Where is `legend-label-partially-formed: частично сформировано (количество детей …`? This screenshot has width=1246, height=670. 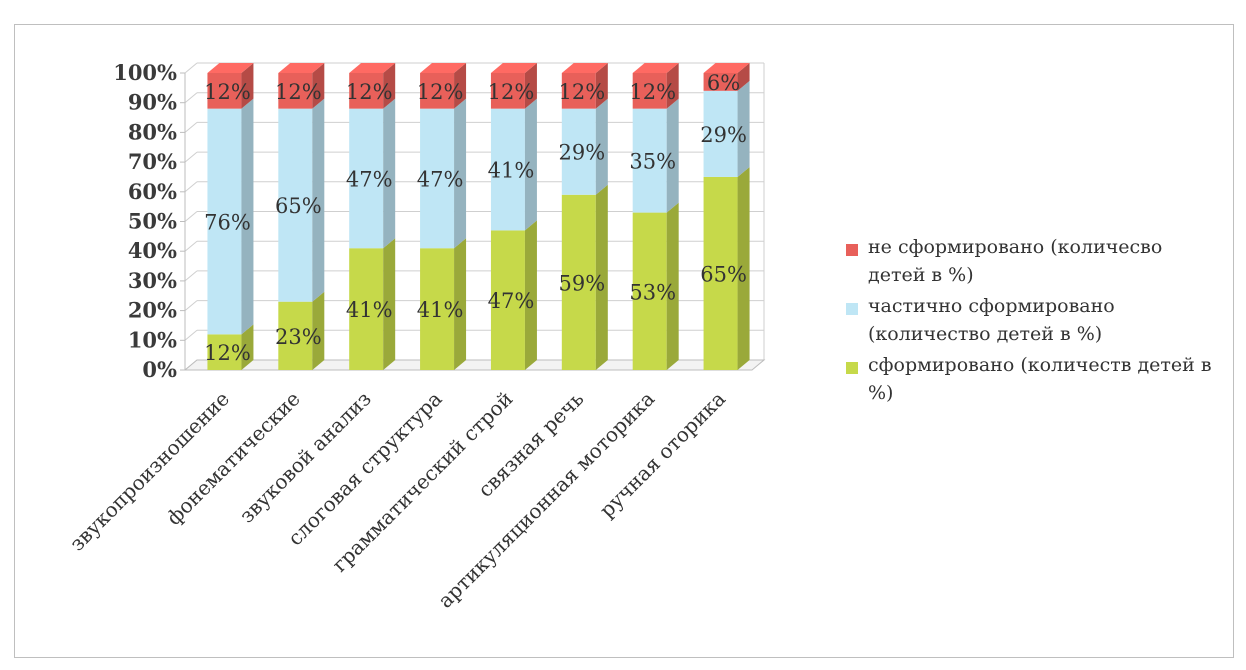 legend-label-partially-formed: частично сформировано (количество детей … is located at coordinates (991, 320).